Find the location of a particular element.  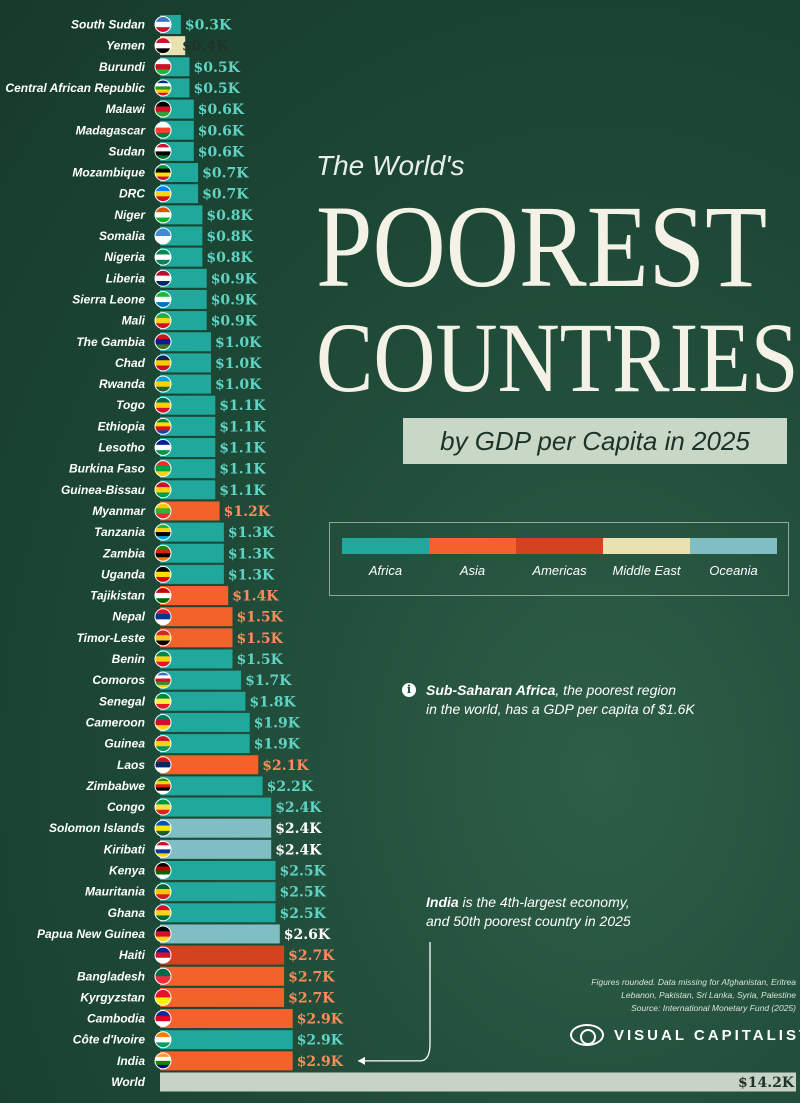

bar-cambodia is located at coordinates (226, 1019).